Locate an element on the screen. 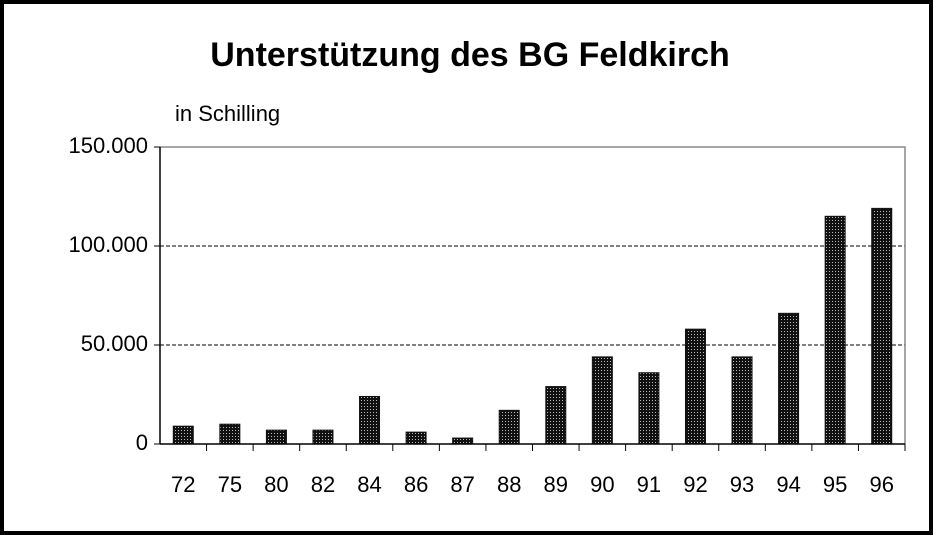 This screenshot has width=933, height=535. x-tick-label: 72 is located at coordinates (183, 484).